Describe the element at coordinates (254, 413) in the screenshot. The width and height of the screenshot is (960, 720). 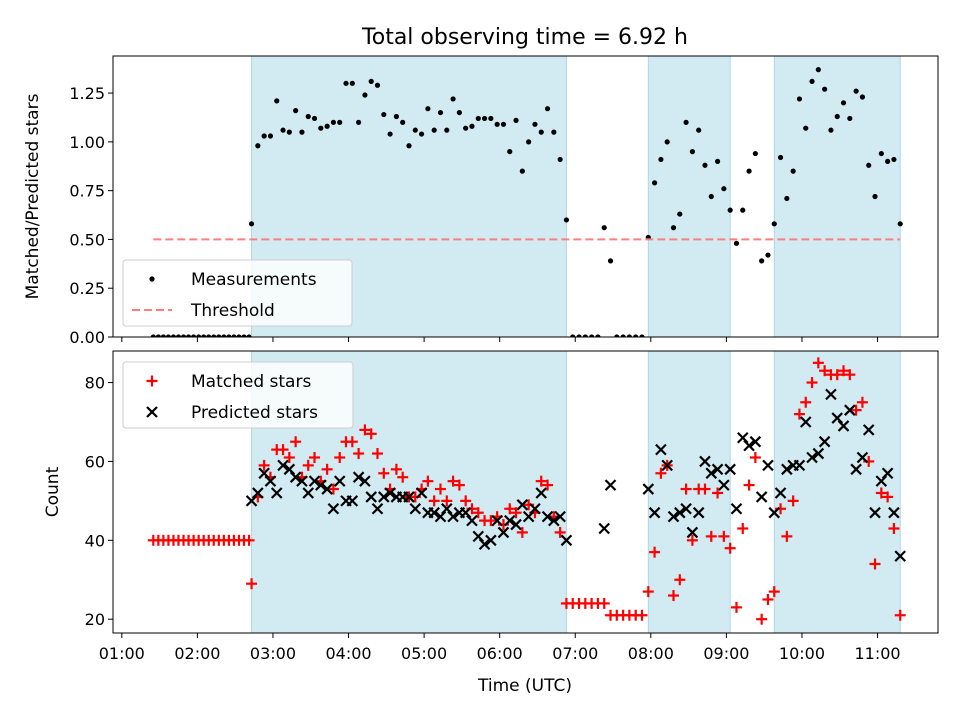
I see `legend-label: Predicted stars` at that location.